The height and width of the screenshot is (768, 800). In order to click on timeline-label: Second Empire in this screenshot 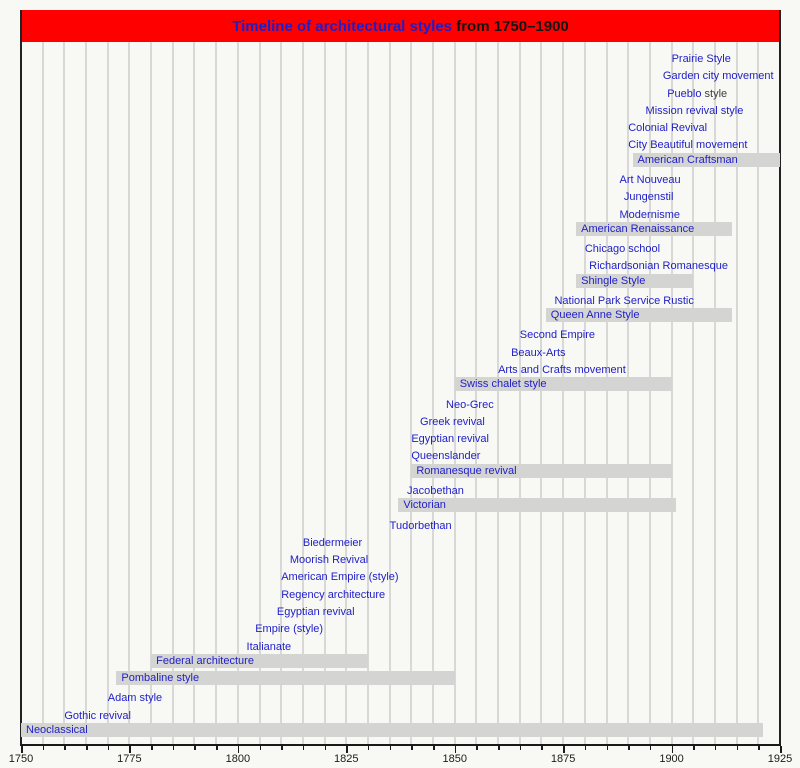, I will do `click(557, 335)`.